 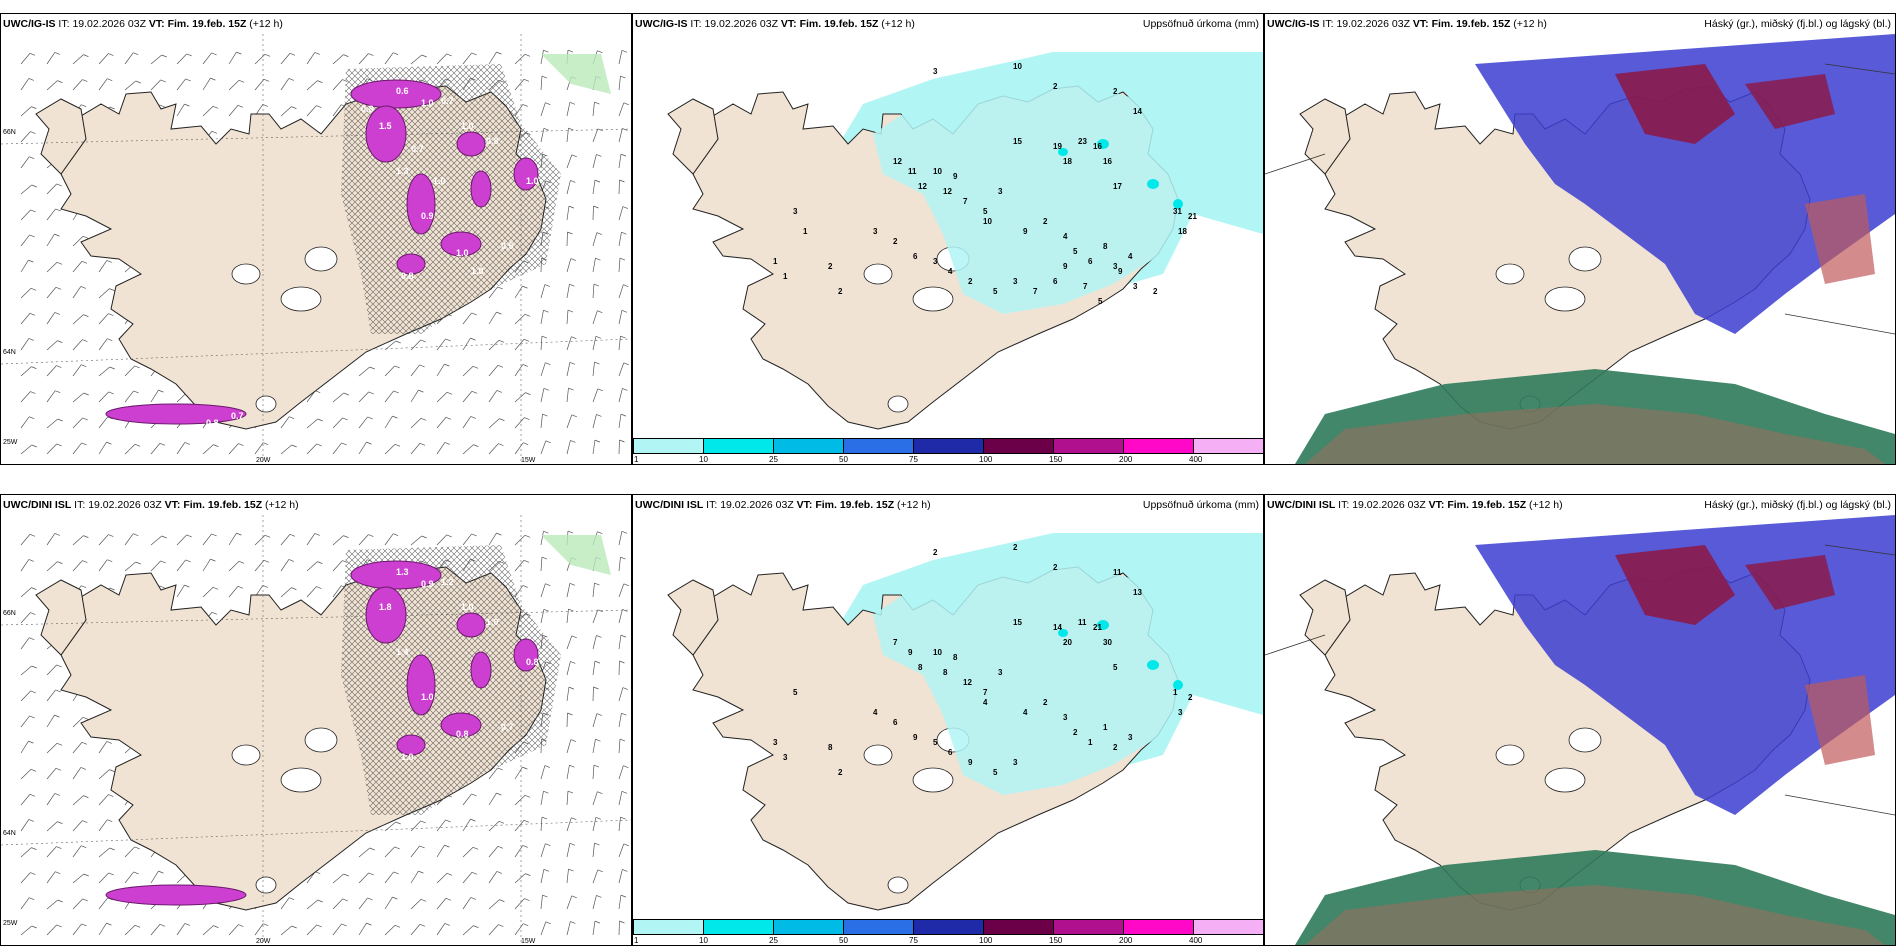 What do you see at coordinates (1107, 642) in the screenshot?
I see `precip-value-label: 30` at bounding box center [1107, 642].